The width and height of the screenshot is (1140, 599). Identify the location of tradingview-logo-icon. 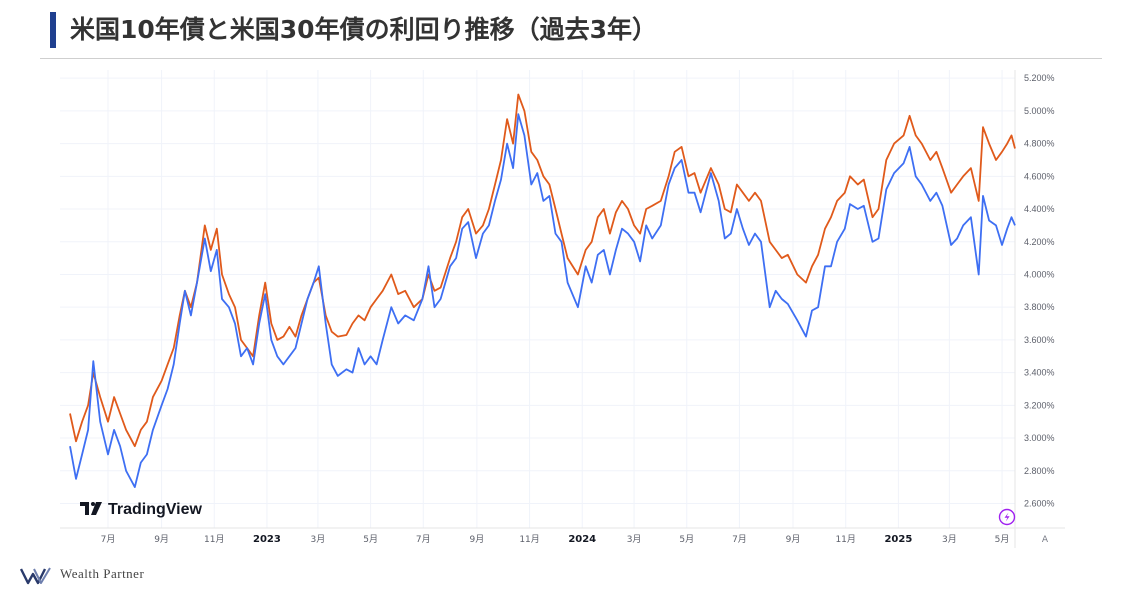
(91, 508).